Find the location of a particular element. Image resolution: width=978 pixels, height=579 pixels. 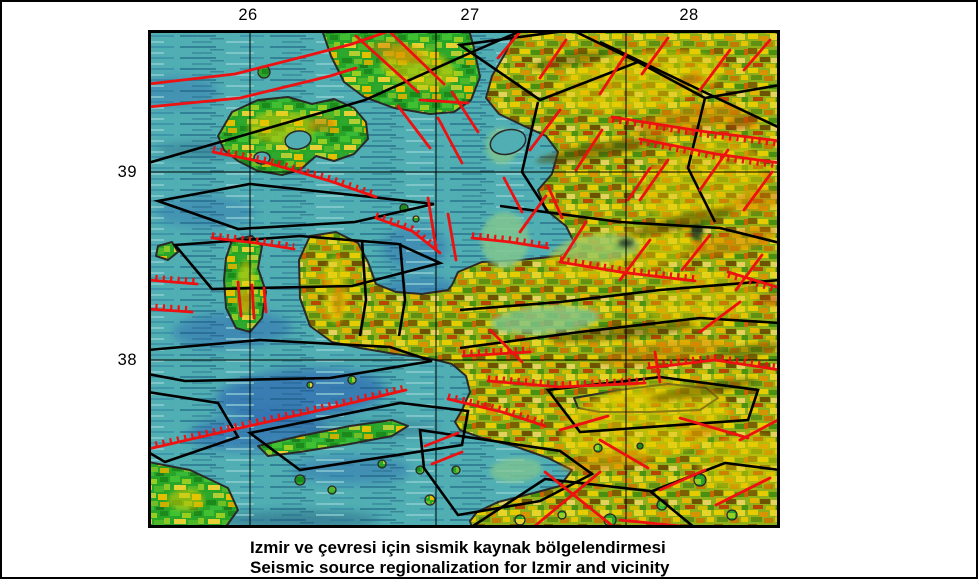

lon-label-27: 27 is located at coordinates (470, 15).